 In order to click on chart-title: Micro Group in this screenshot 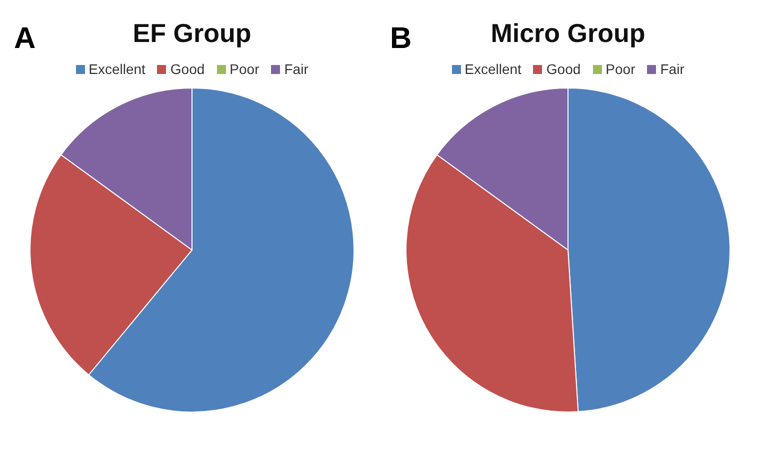, I will do `click(568, 33)`.